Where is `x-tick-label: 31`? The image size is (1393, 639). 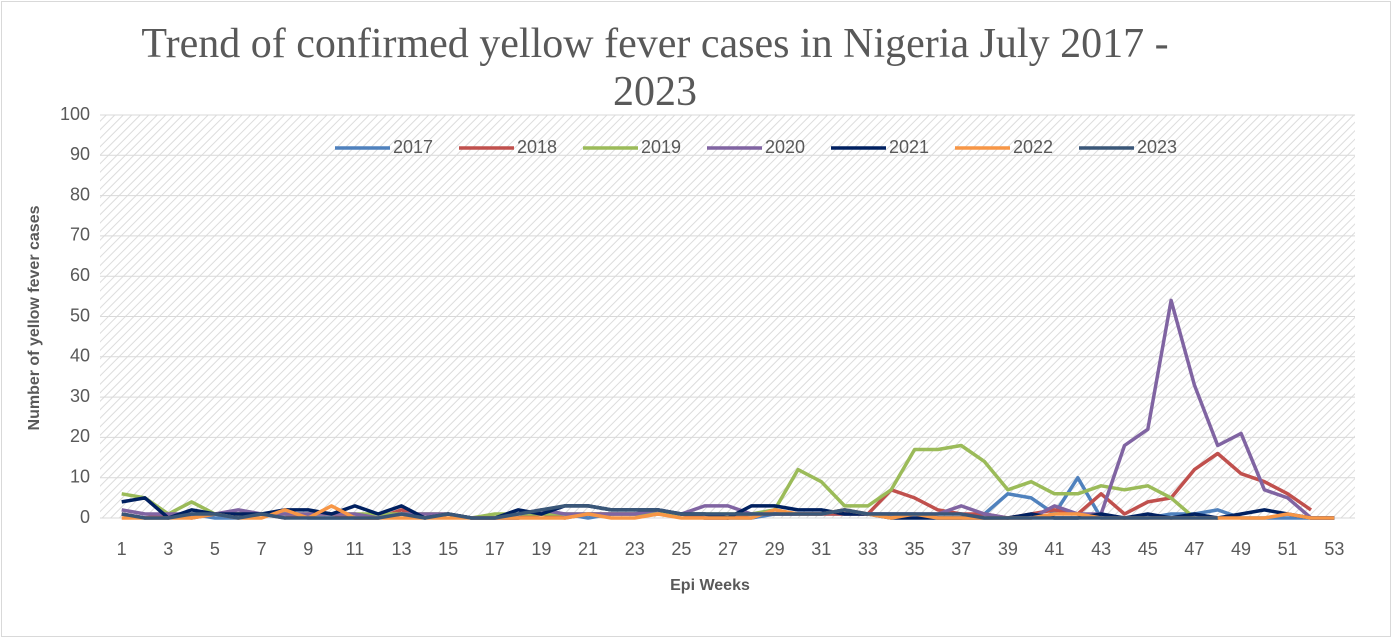
x-tick-label: 31 is located at coordinates (821, 549).